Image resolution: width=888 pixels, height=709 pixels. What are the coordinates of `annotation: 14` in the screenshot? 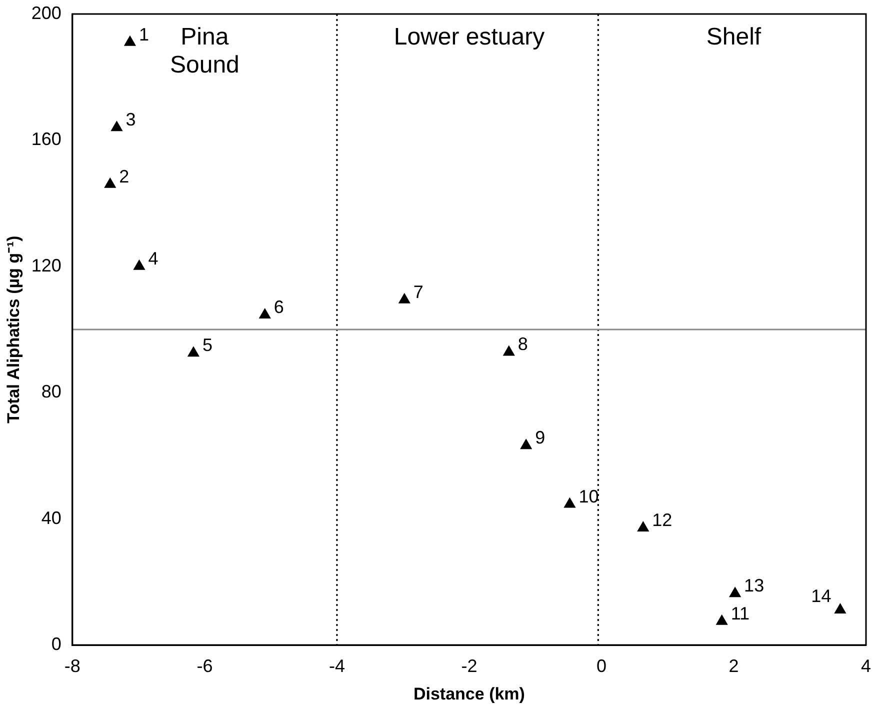 It's located at (821, 596).